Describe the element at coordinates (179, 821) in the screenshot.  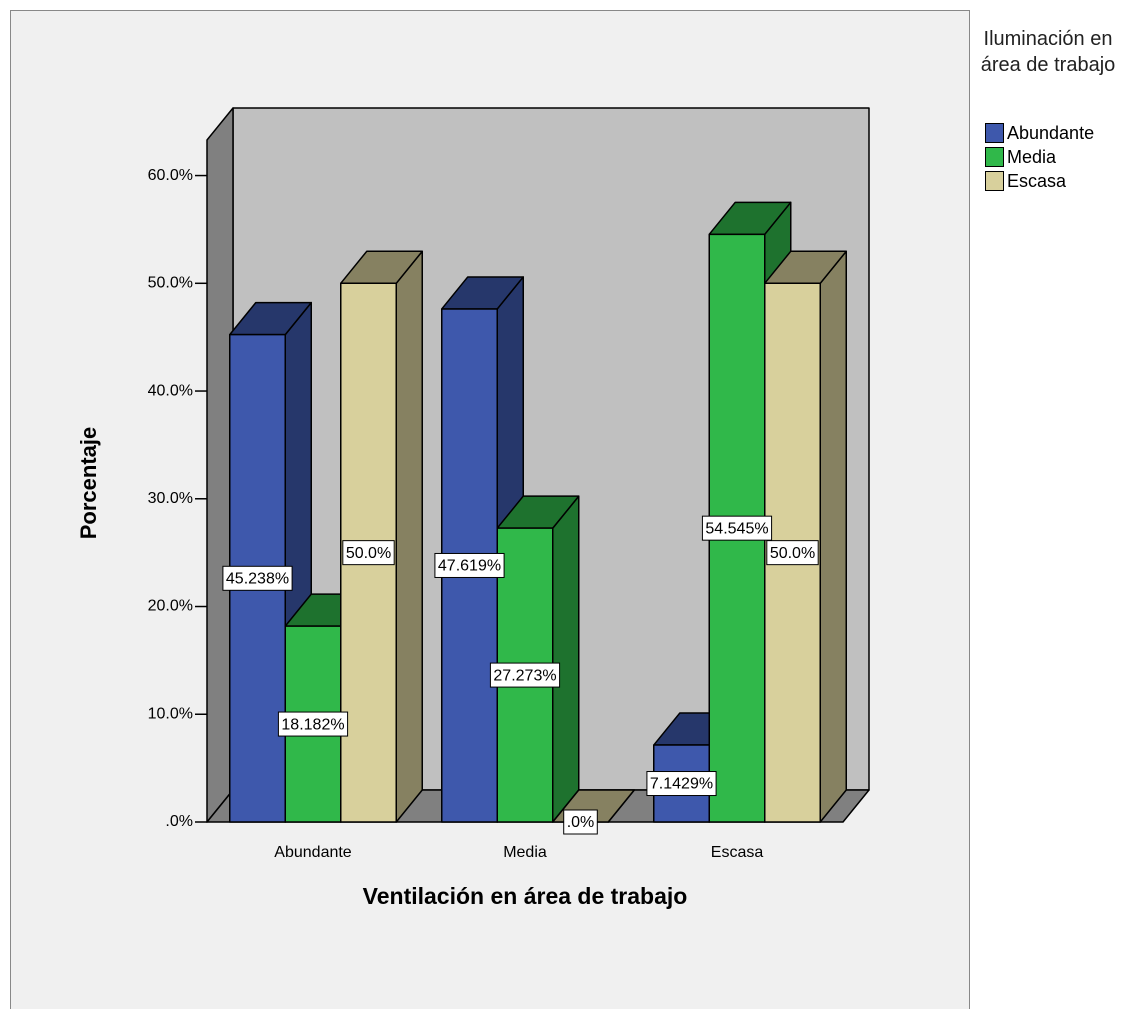
I see `y-tick-label: .0%` at that location.